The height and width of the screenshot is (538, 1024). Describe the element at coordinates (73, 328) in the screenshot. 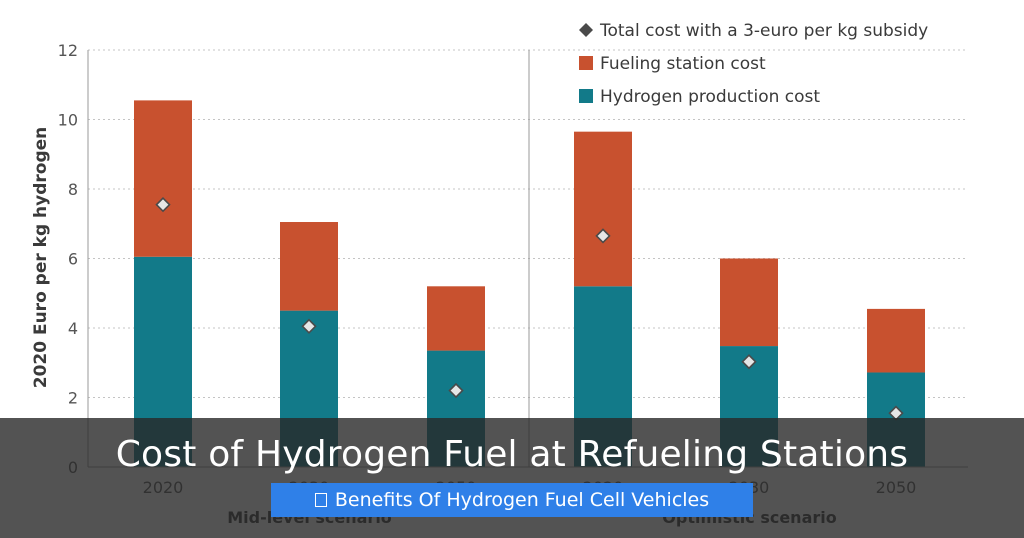

I see `y-tick-label: 4` at that location.